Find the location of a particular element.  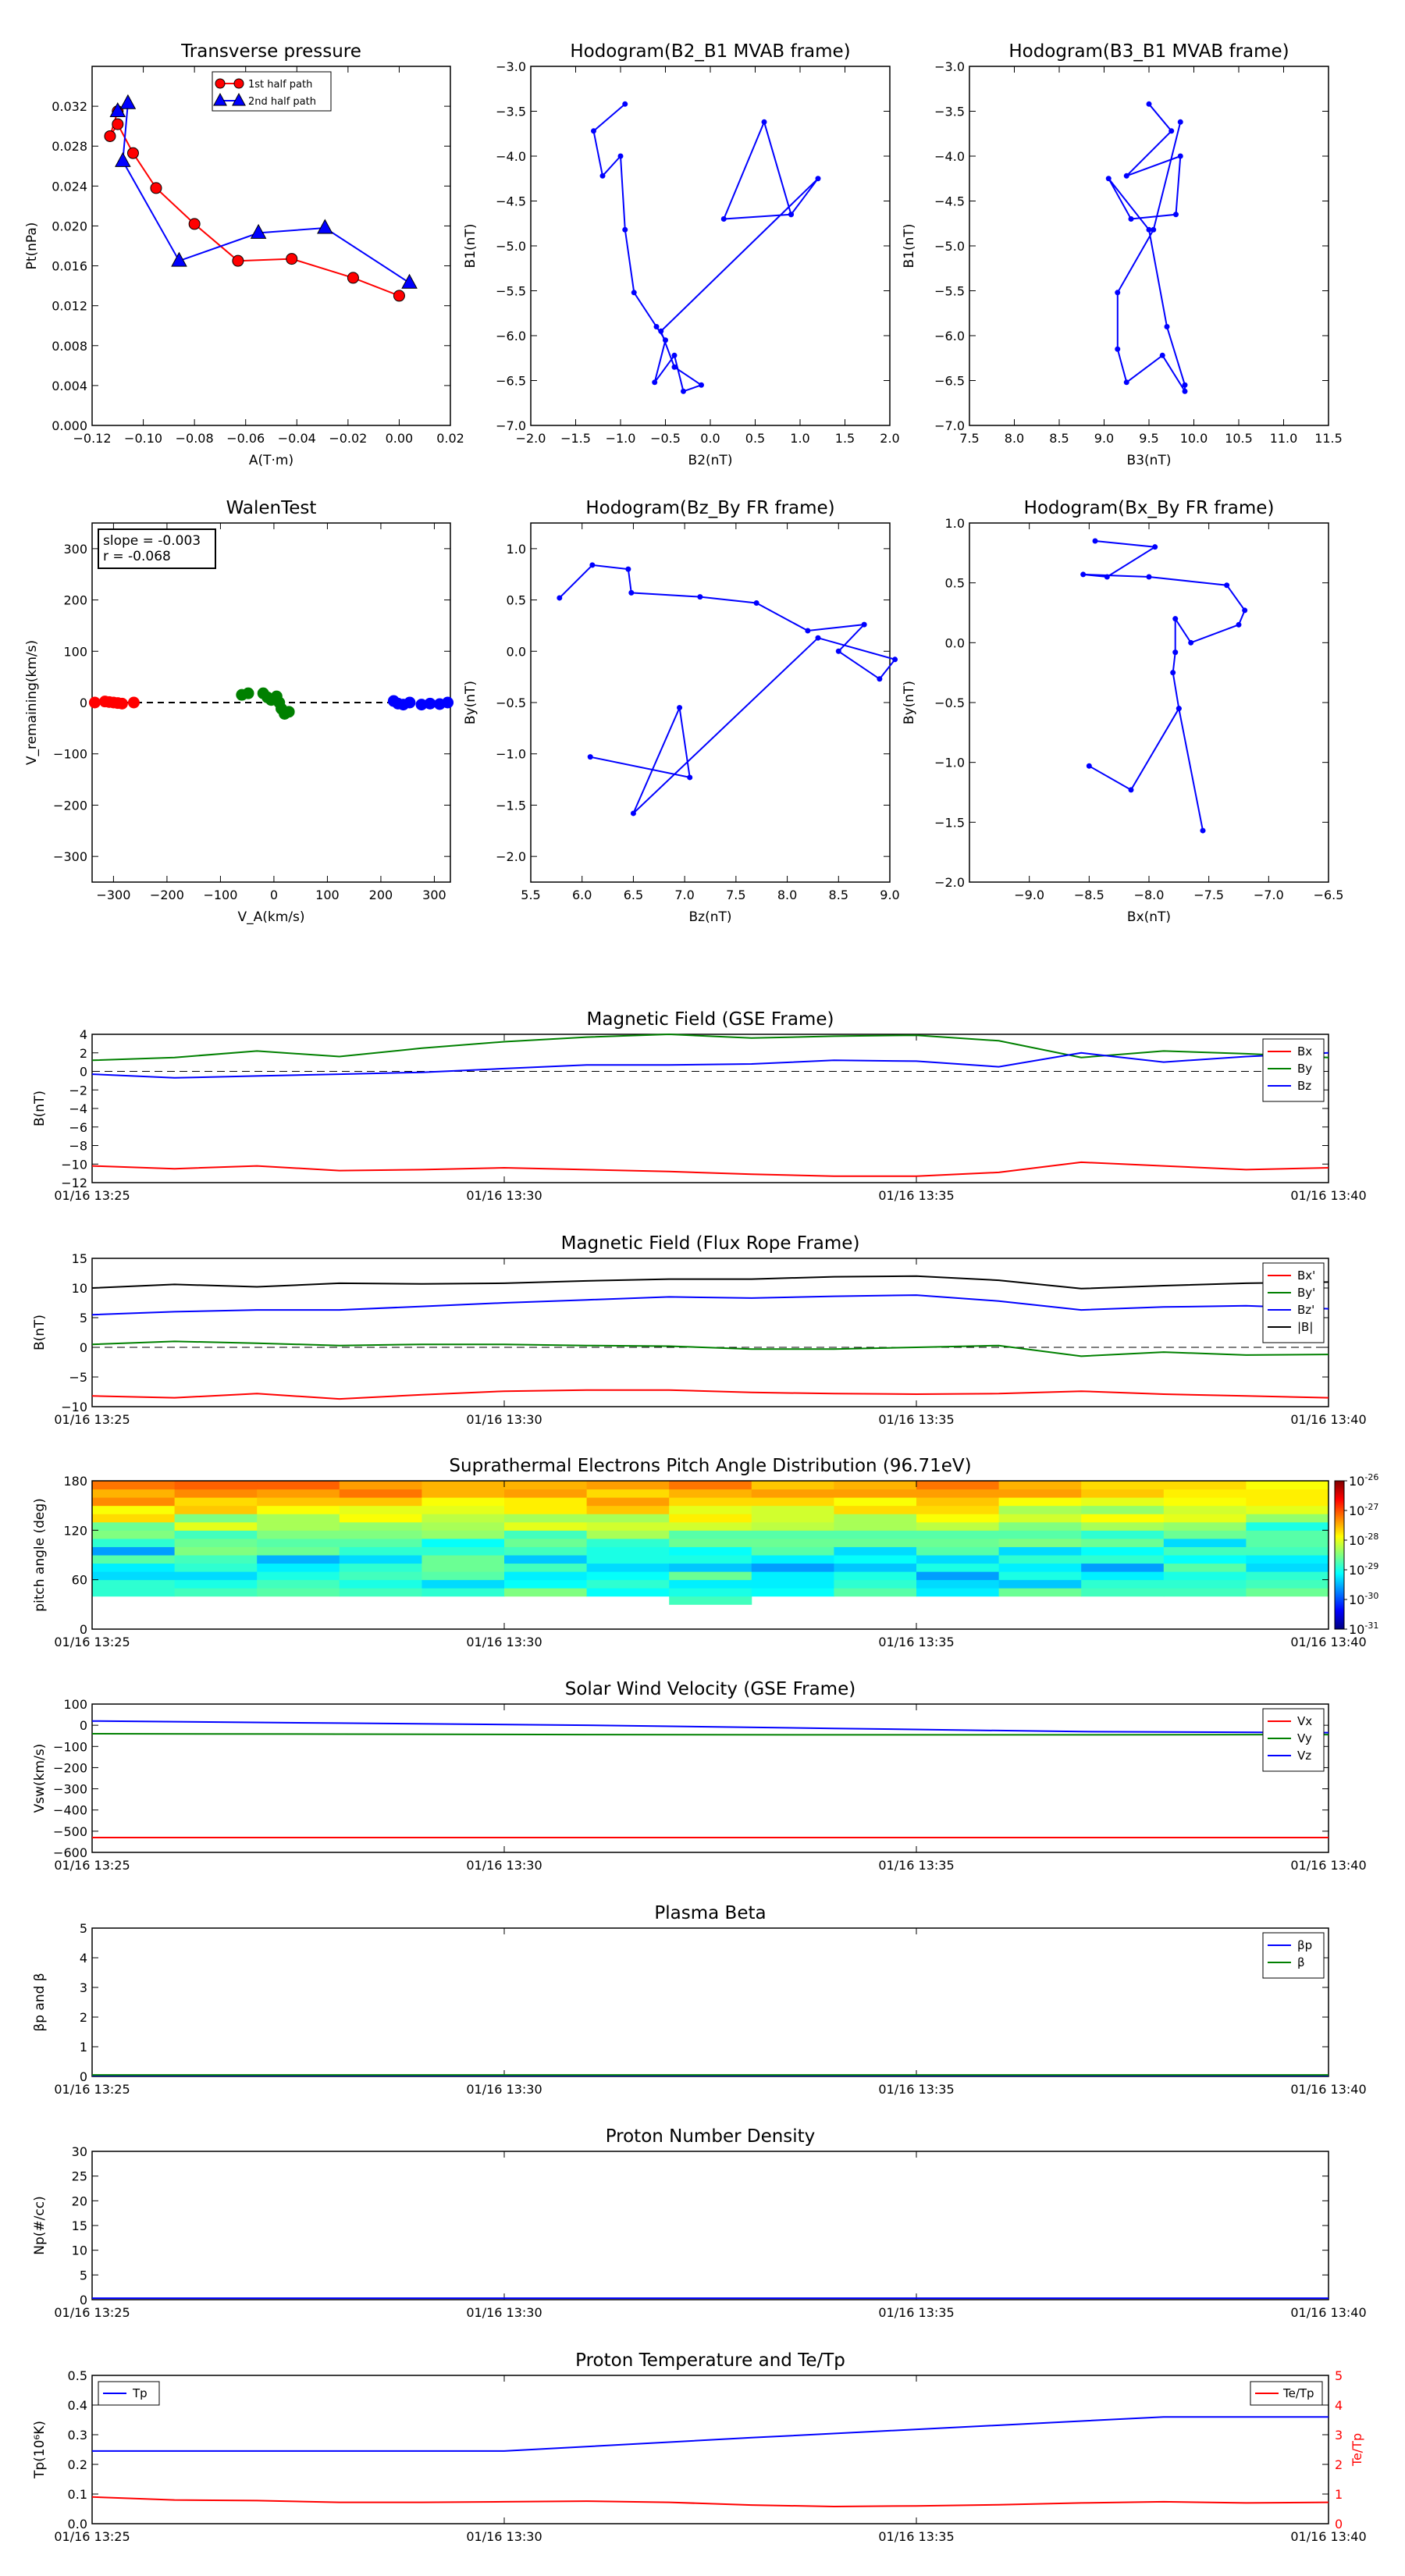

x-tick-label: 01/16 13:25 is located at coordinates (92, 1195).